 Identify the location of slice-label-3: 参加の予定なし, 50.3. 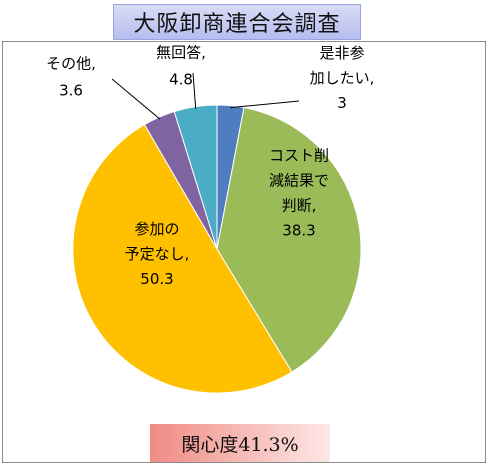
(157, 254).